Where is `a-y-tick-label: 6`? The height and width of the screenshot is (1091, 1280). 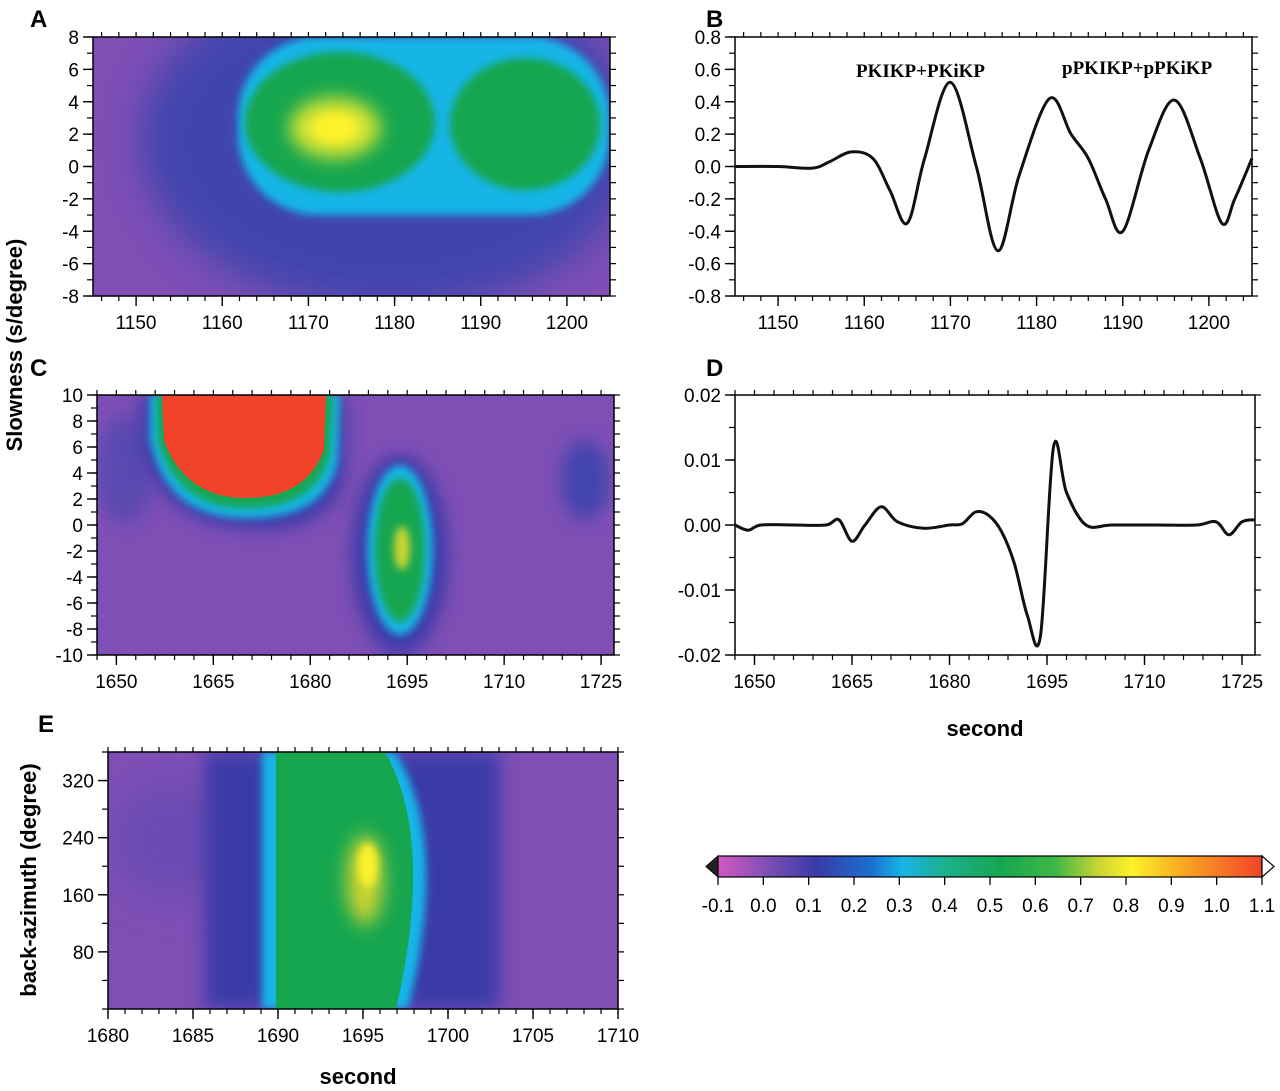 a-y-tick-label: 6 is located at coordinates (73, 70).